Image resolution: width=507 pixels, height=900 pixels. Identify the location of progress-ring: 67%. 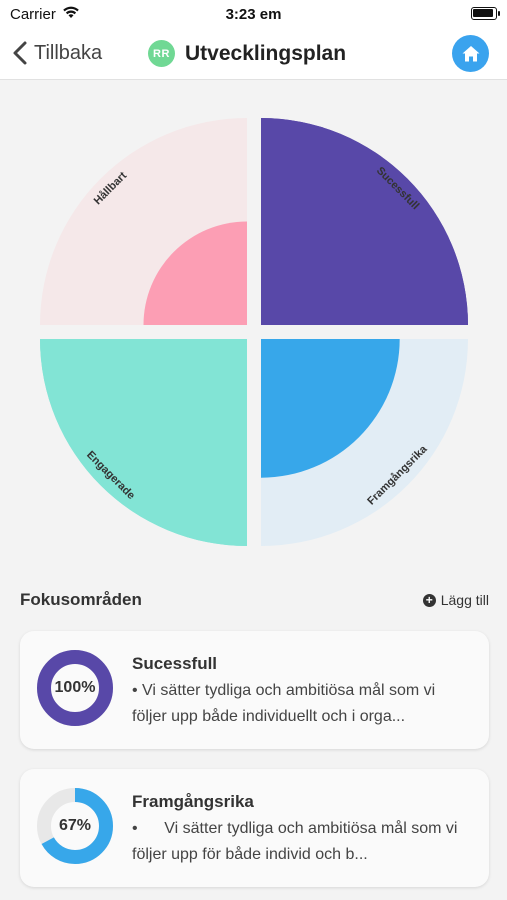
(75, 826).